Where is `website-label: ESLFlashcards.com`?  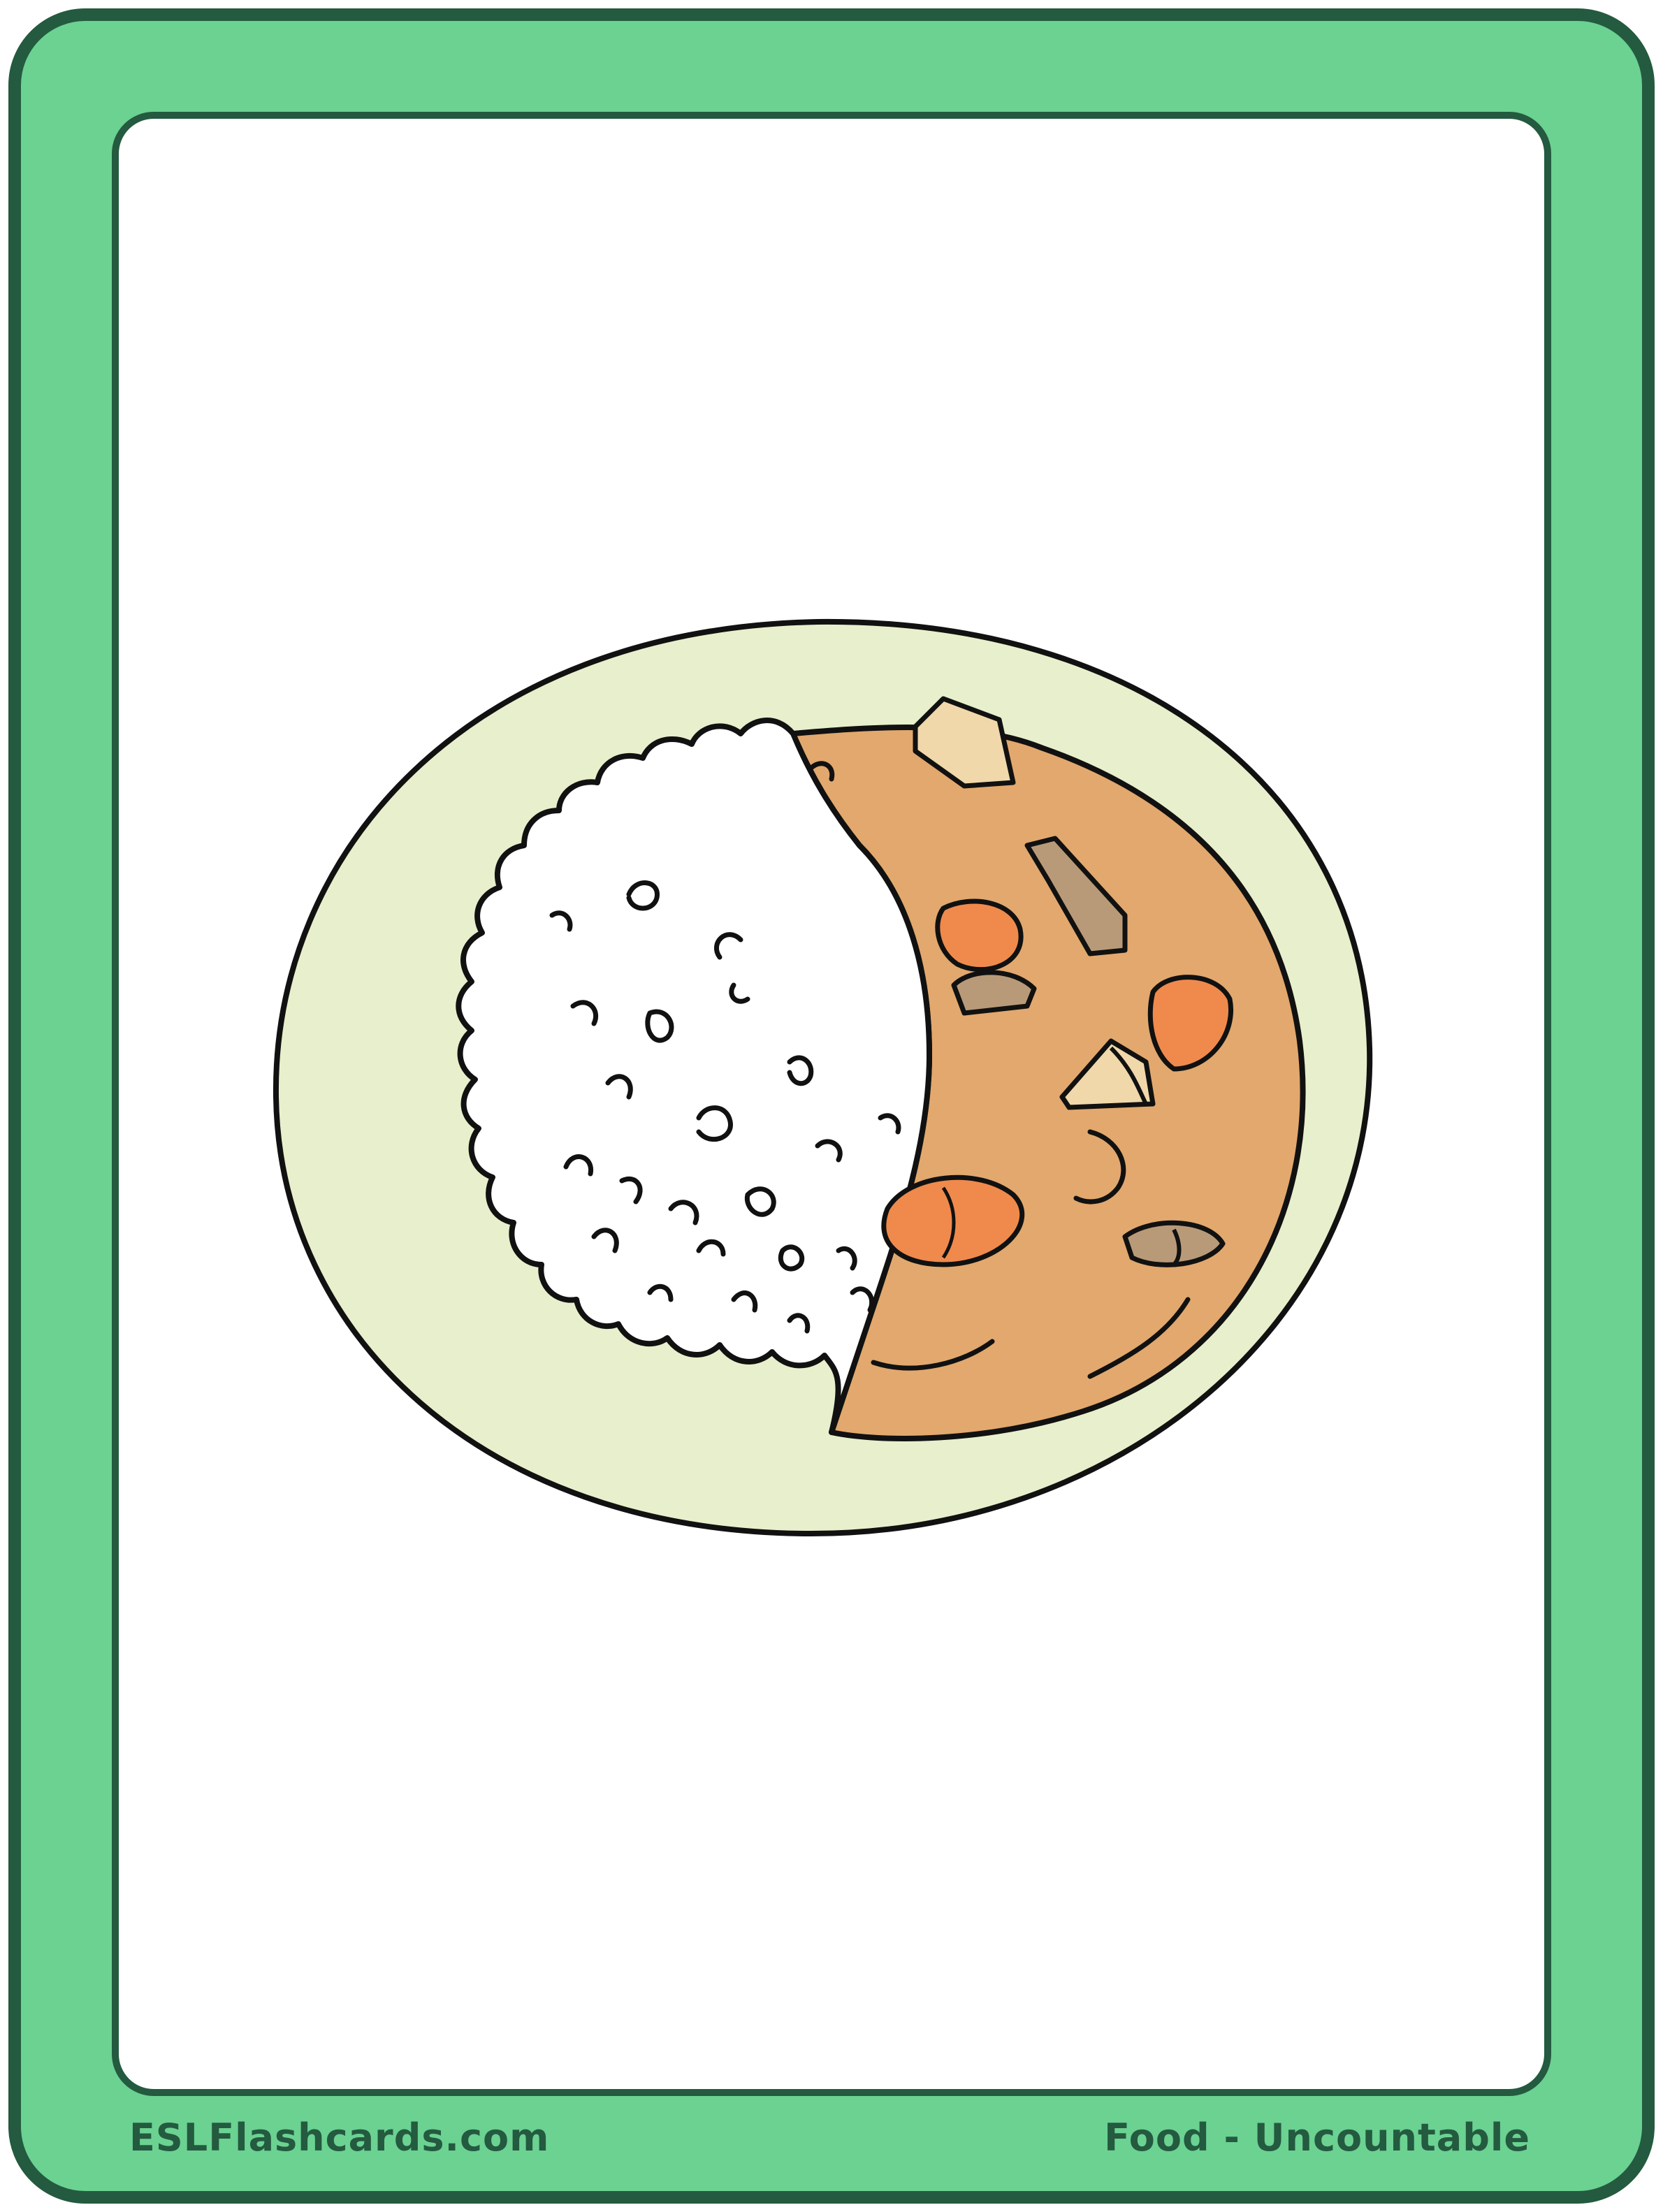
website-label: ESLFlashcards.com is located at coordinates (339, 2138).